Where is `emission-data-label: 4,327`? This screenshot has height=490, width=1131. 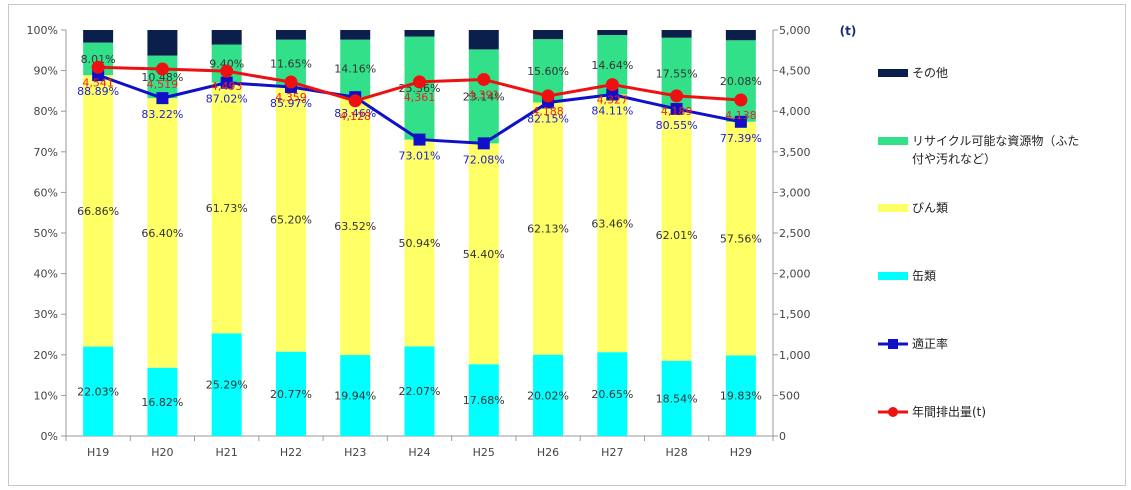
emission-data-label: 4,327 is located at coordinates (613, 100).